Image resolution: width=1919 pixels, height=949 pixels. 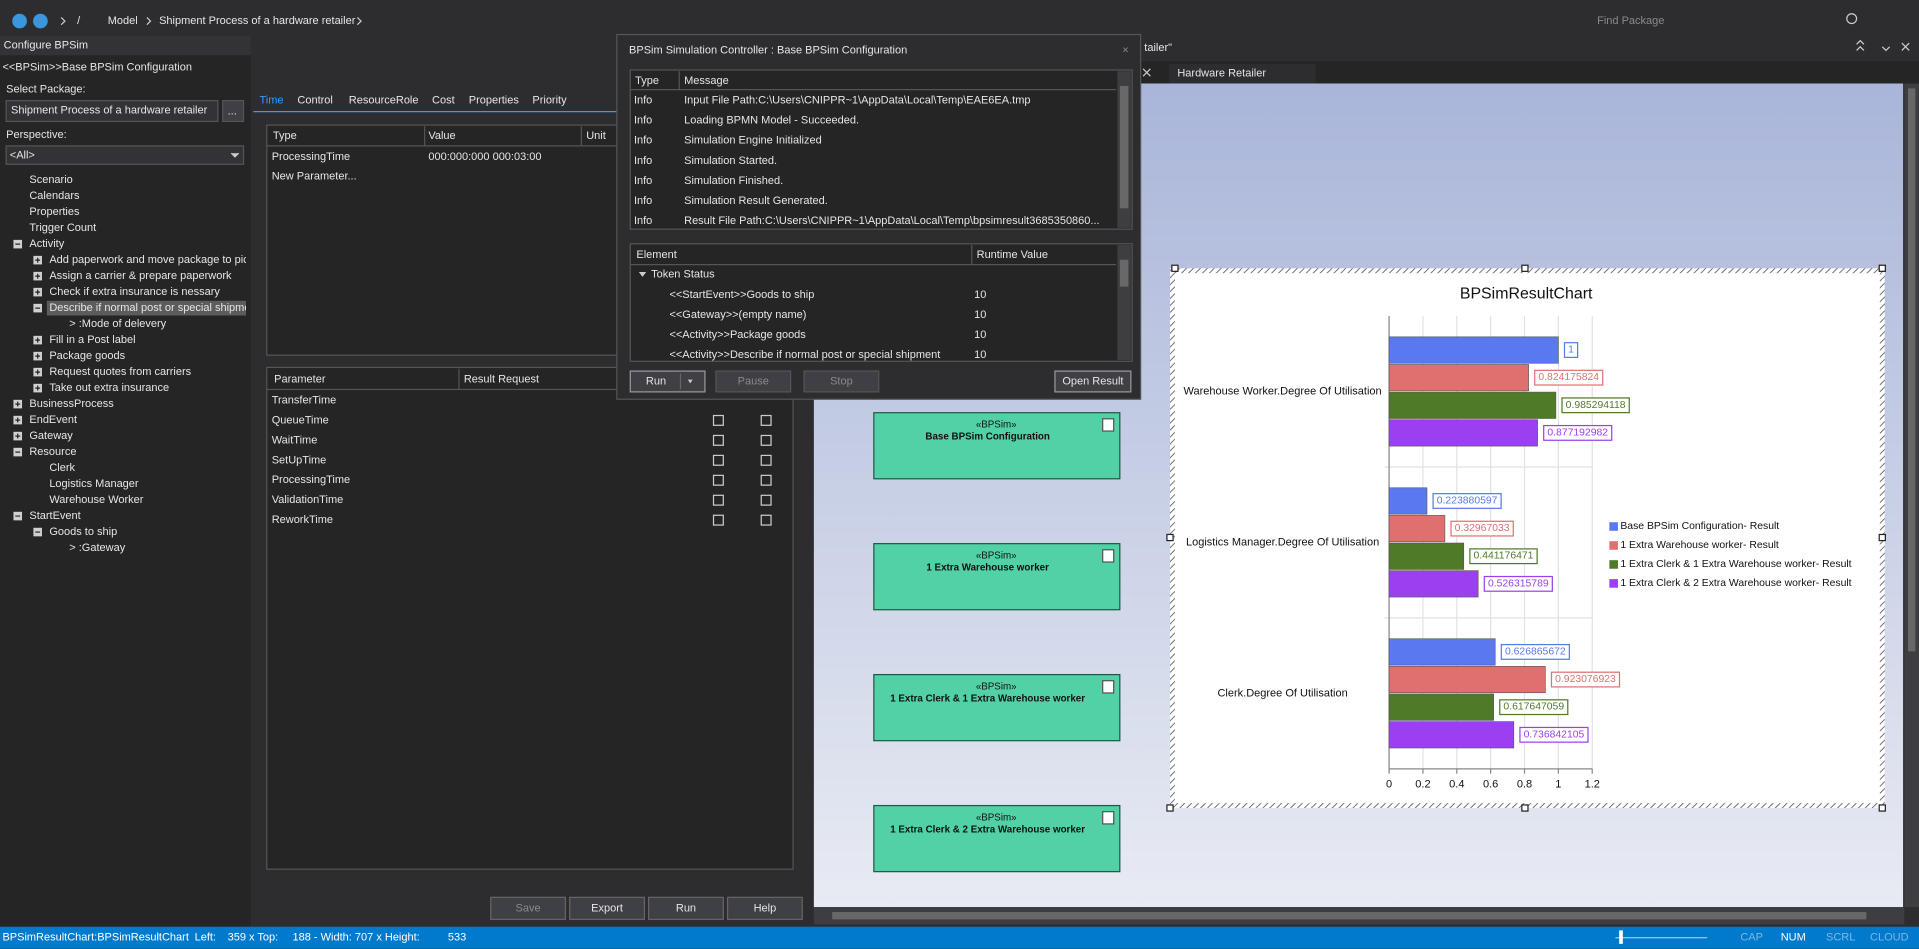 I want to click on tree-item: EndEvent, so click(x=53, y=420).